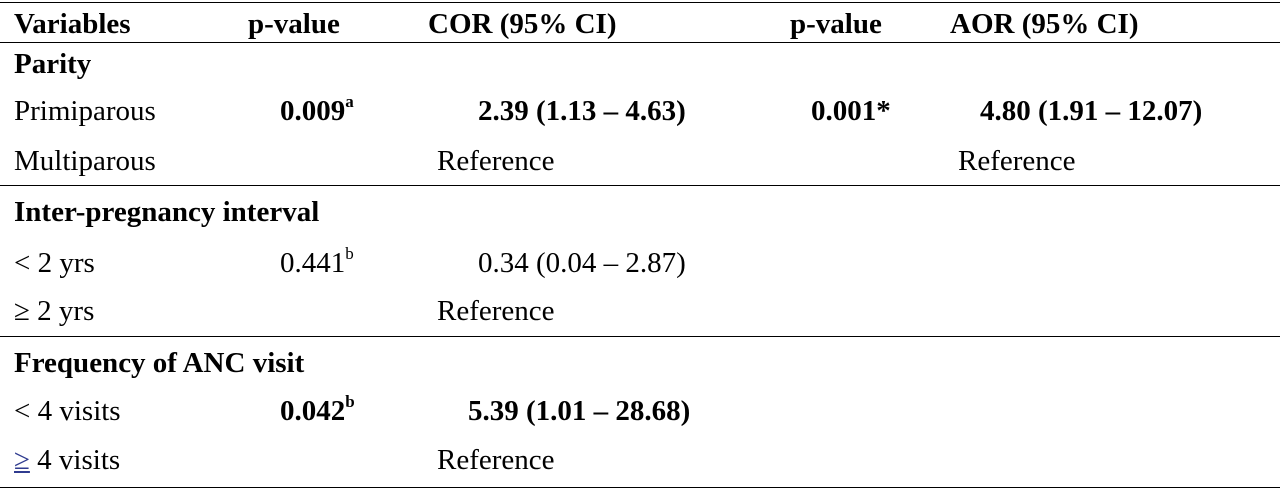 The width and height of the screenshot is (1280, 491). Describe the element at coordinates (167, 212) in the screenshot. I see `section-title-inter-pregnancy: Inter-pregnancy interval` at that location.